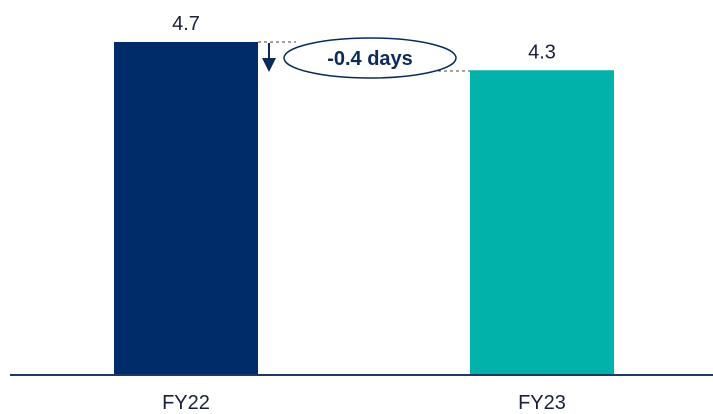 The height and width of the screenshot is (414, 713). I want to click on change-callout: -0.4 days, so click(364, 58).